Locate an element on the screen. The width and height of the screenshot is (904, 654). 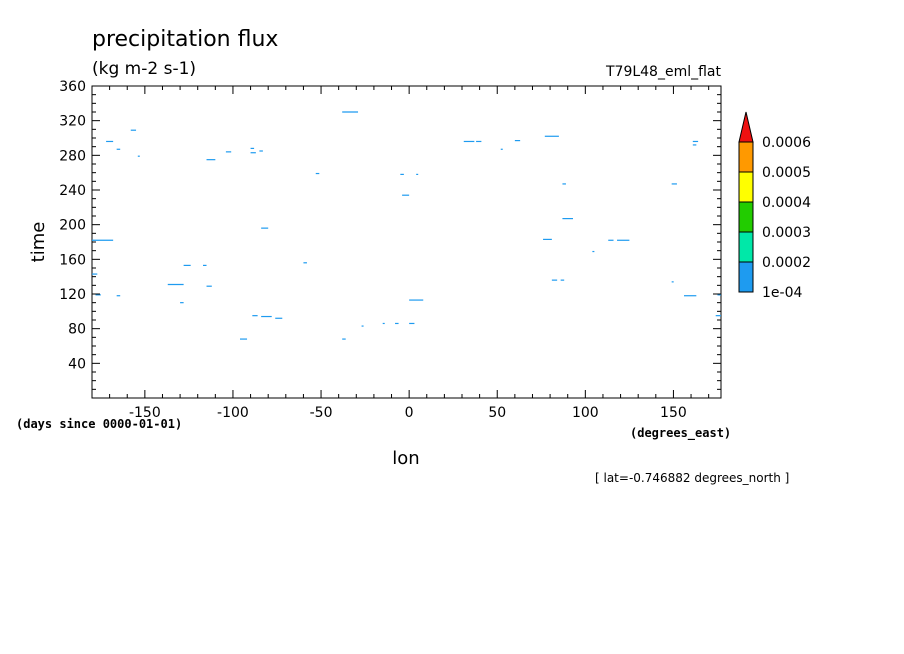
x-tick-label: 0 is located at coordinates (409, 413).